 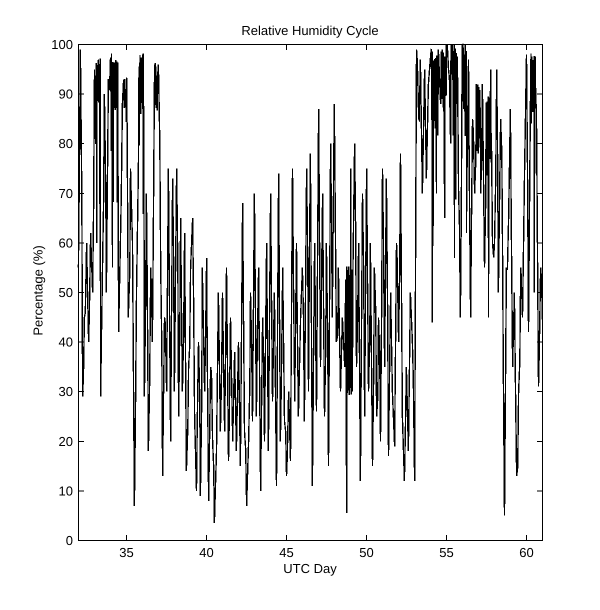 What do you see at coordinates (286, 552) in the screenshot?
I see `svg-text: 45` at bounding box center [286, 552].